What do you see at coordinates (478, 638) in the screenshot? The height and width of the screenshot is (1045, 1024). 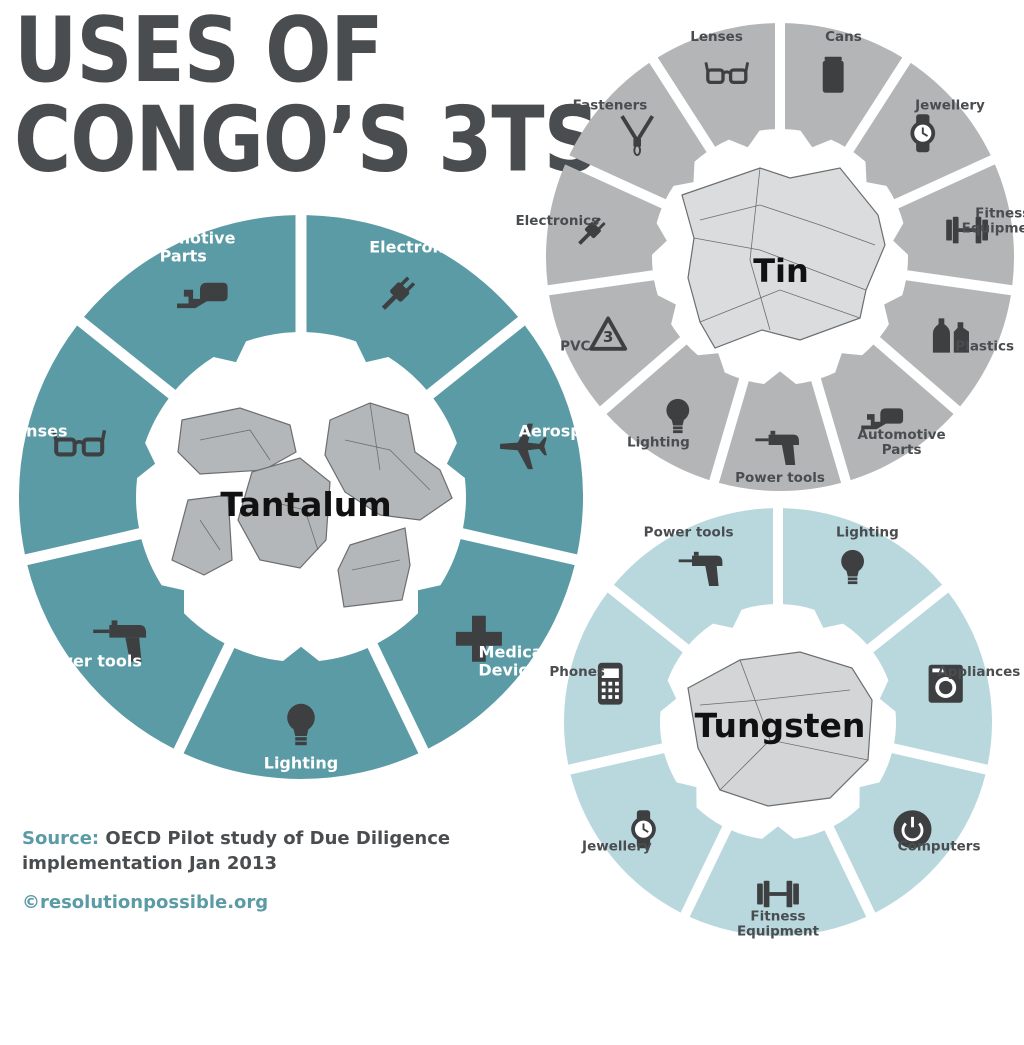 I see `medical-cross-icon` at bounding box center [478, 638].